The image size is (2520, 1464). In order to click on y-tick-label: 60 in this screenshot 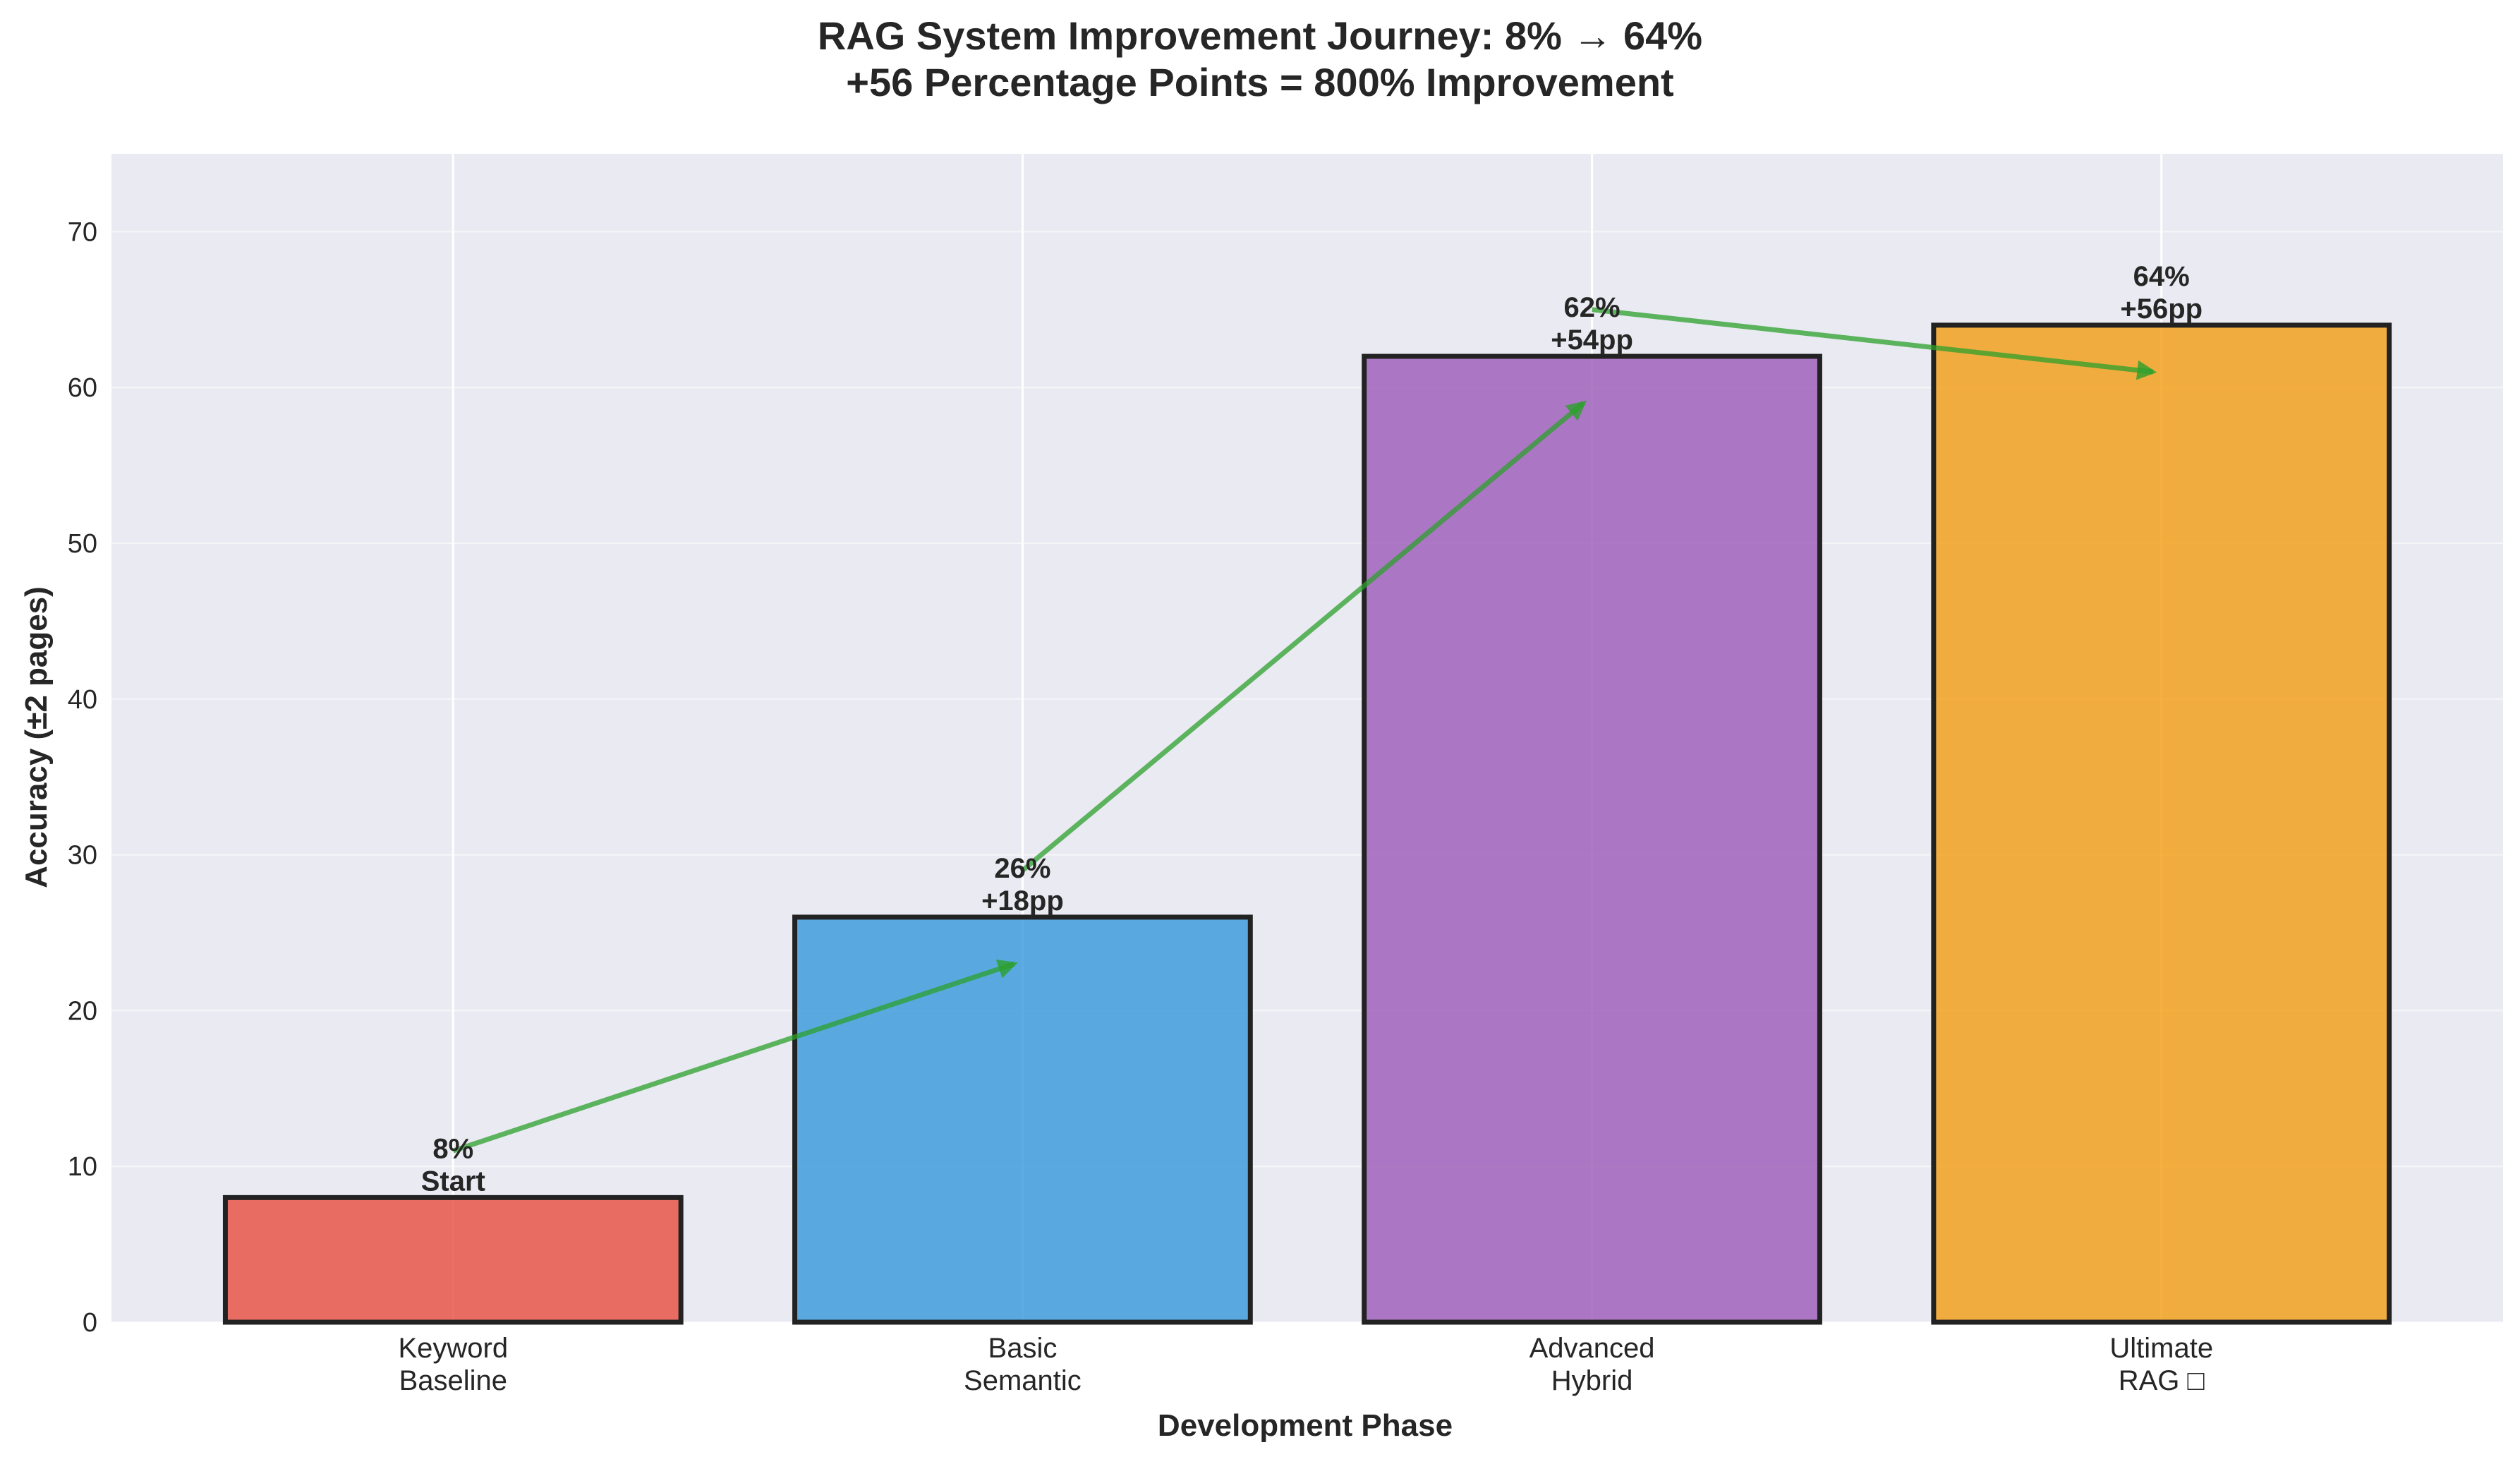, I will do `click(82, 388)`.